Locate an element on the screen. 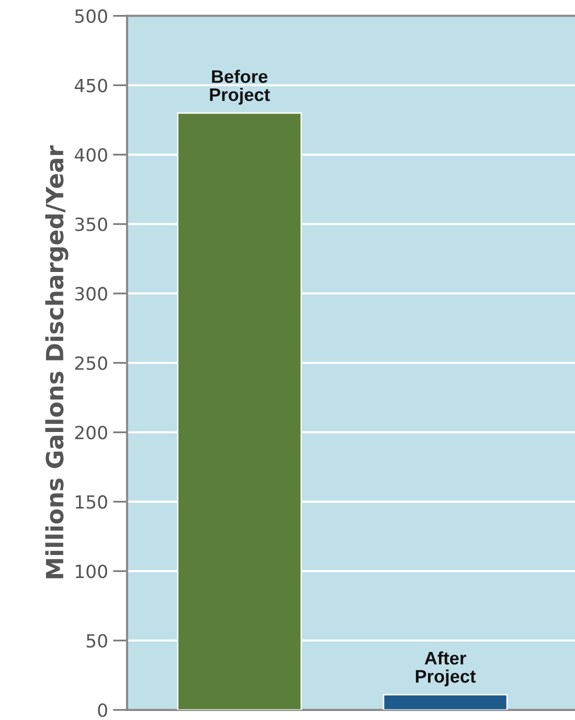  y-tick-label: 100 is located at coordinates (92, 571).